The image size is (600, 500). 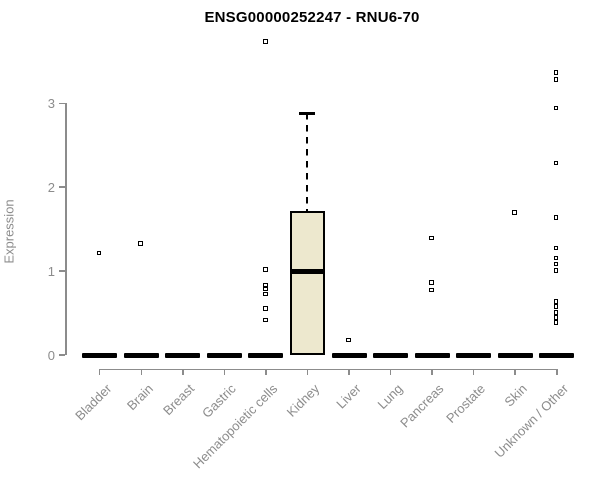 I want to click on x-category-label: Breast, so click(x=179, y=400).